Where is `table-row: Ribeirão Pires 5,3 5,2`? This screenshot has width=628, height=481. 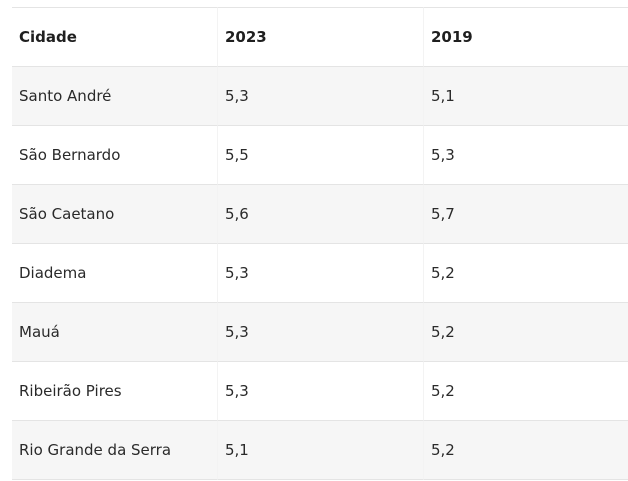
table-row: Ribeirão Pires 5,3 5,2 is located at coordinates (320, 390).